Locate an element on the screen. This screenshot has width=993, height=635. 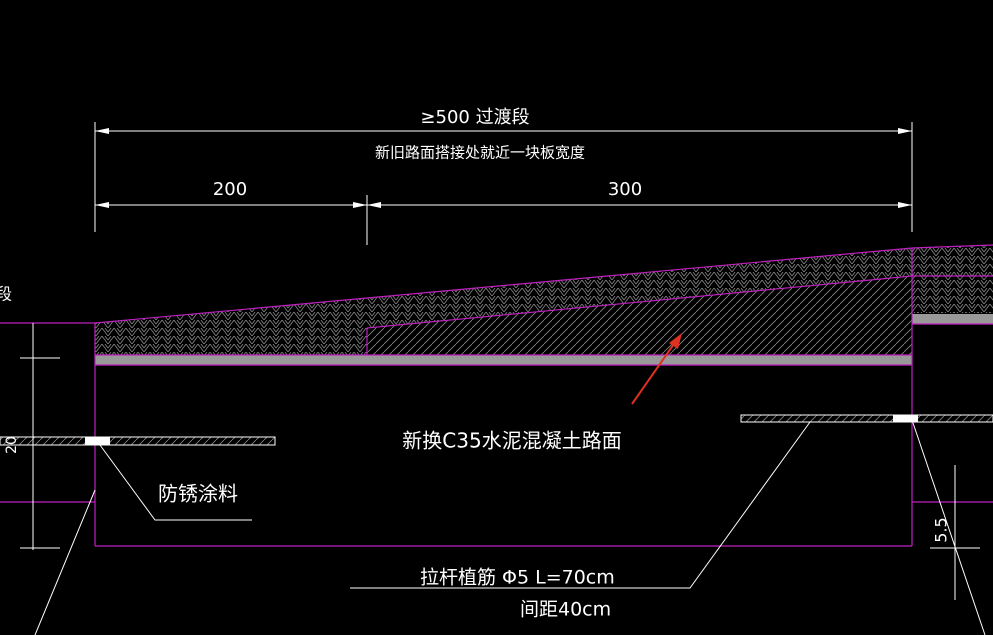
coating-label: 防锈涂料 is located at coordinates (198, 494).